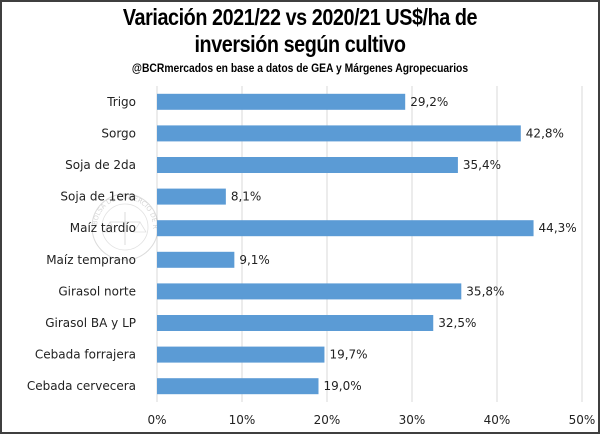  I want to click on value-label: 35,8%, so click(485, 291).